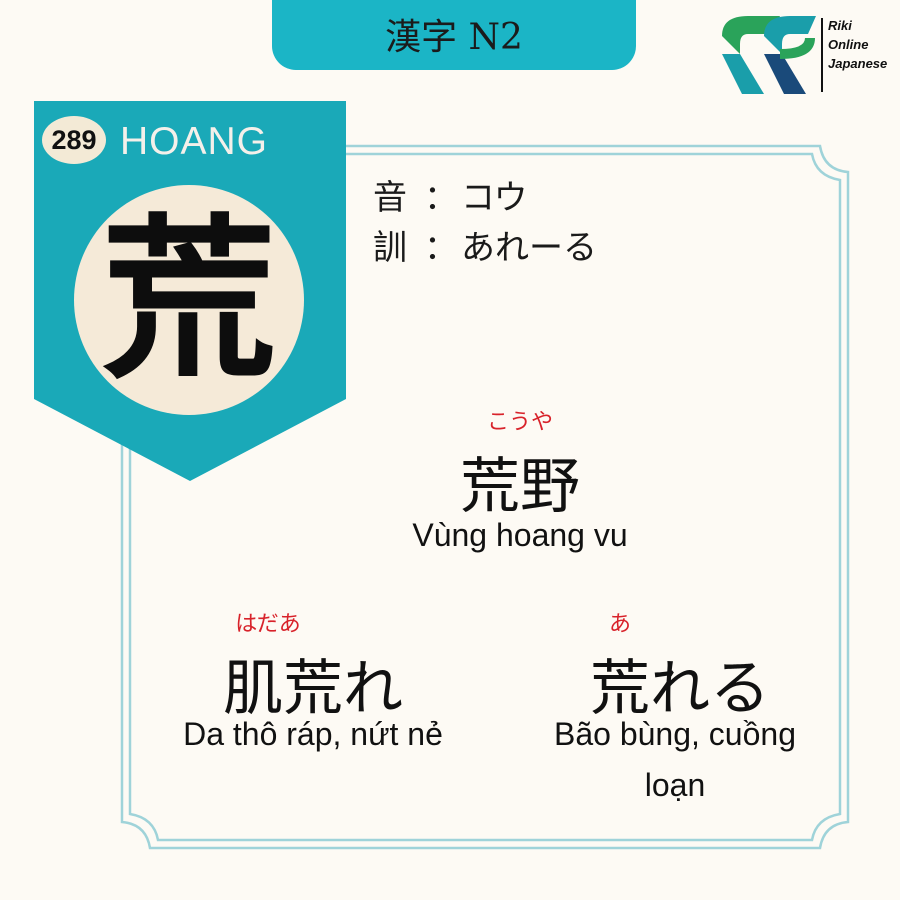  What do you see at coordinates (313, 734) in the screenshot?
I see `vocab-2-meaning: Da thô ráp, nứt nẻ` at bounding box center [313, 734].